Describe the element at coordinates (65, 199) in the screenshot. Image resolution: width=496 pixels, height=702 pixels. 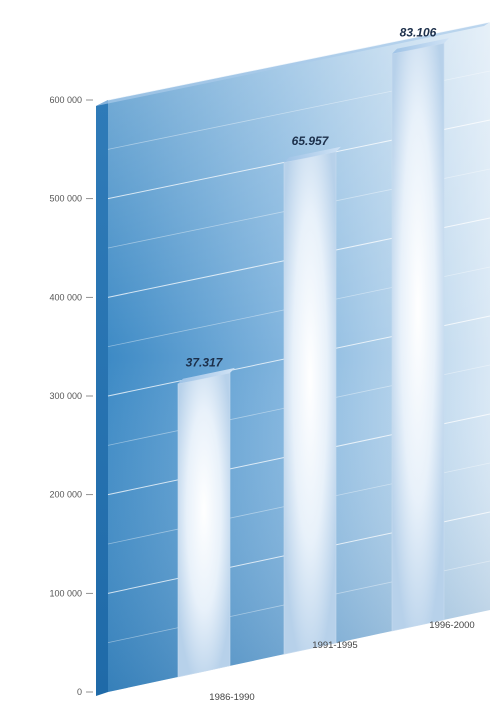
I see `y-tick-label: 500 000` at that location.